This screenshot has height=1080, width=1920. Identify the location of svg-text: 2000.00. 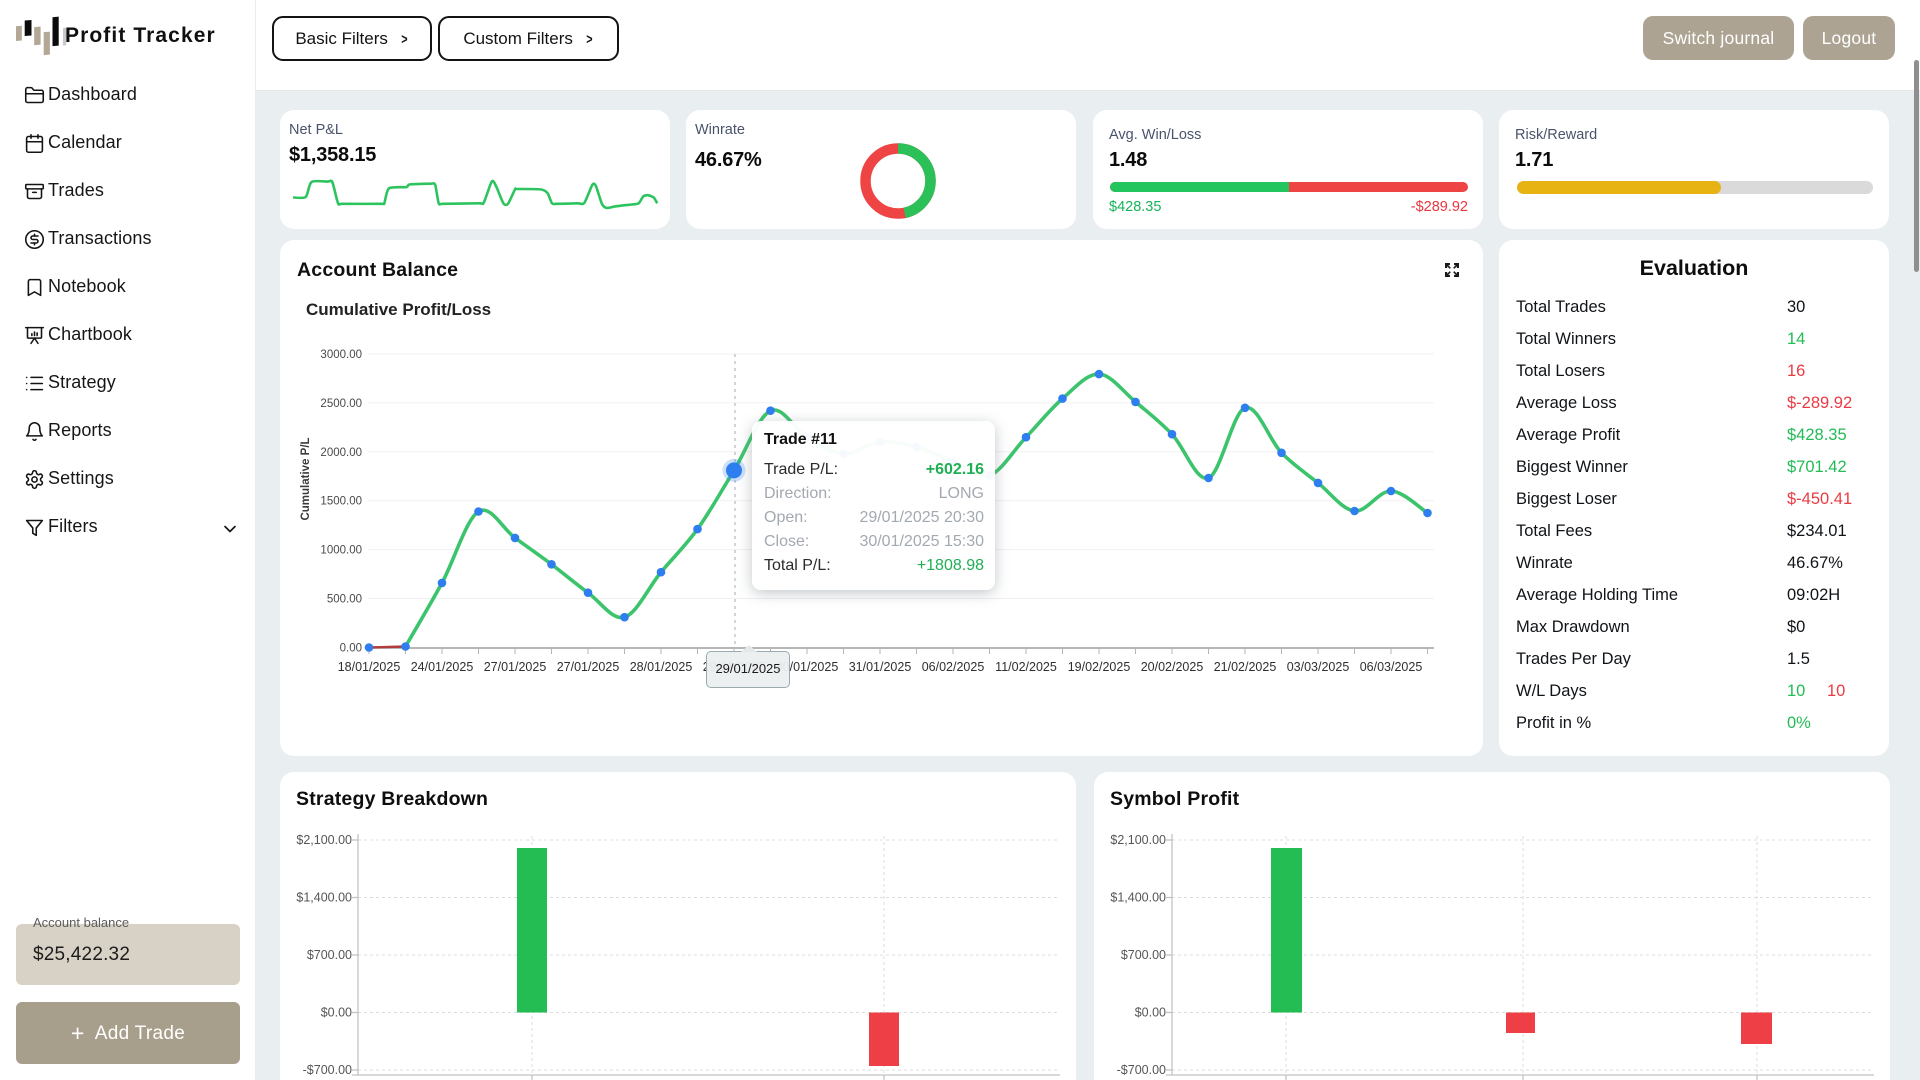
(341, 453).